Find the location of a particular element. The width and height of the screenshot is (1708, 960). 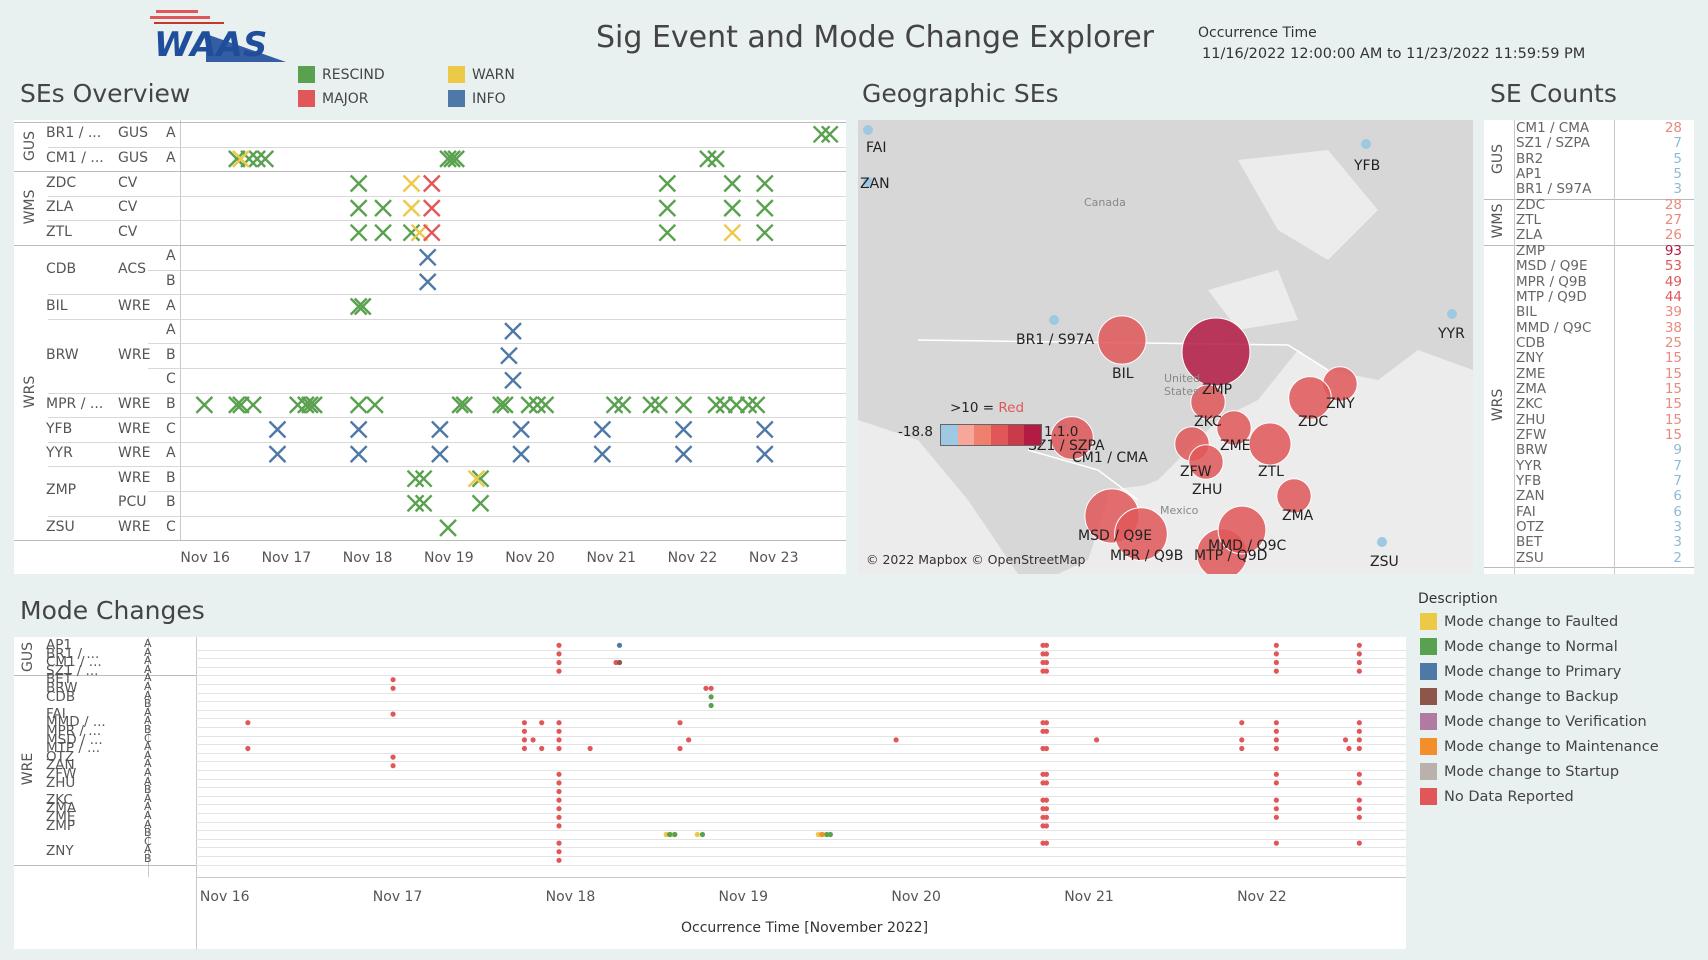

description-item: No Data Reported is located at coordinates (1497, 796).